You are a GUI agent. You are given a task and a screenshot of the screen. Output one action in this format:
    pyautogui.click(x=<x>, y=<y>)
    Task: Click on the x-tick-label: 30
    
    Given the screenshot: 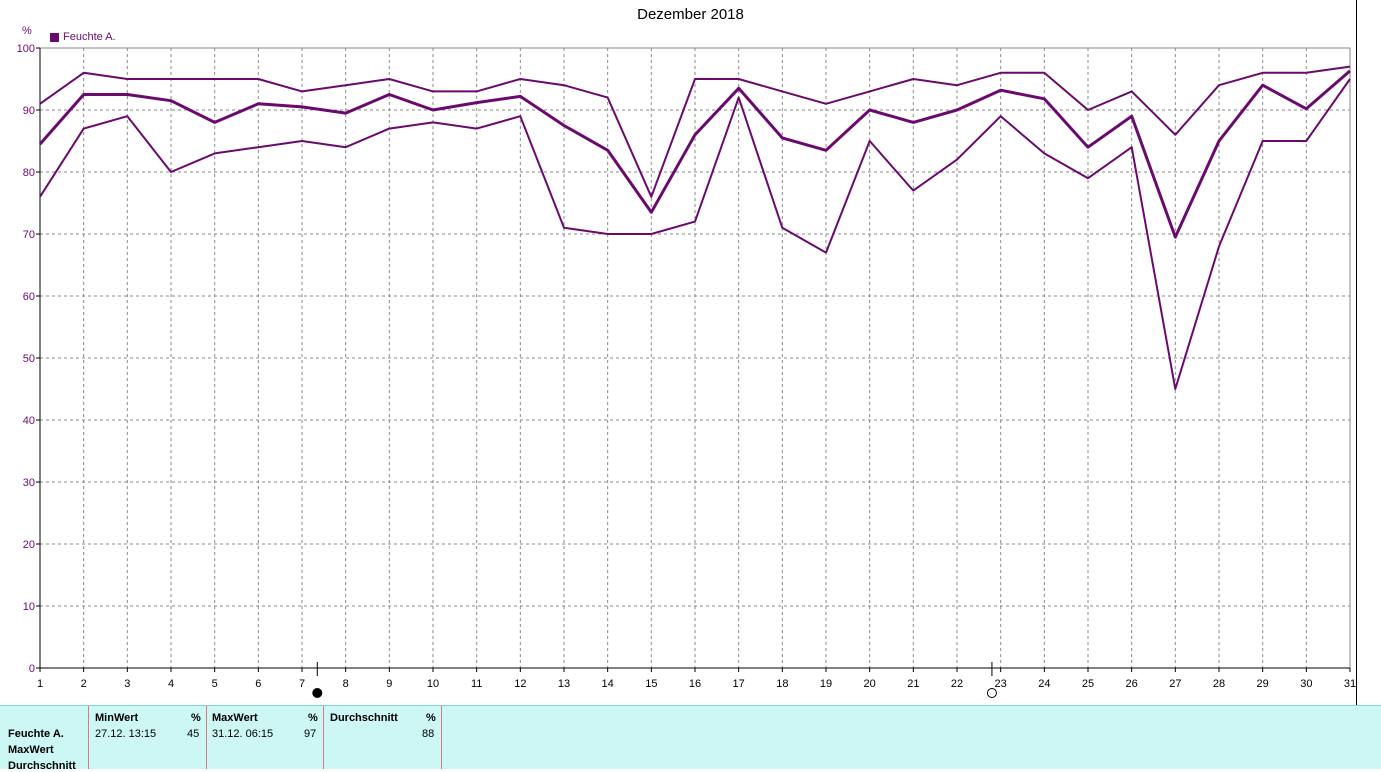 What is the action you would take?
    pyautogui.click(x=1306, y=684)
    